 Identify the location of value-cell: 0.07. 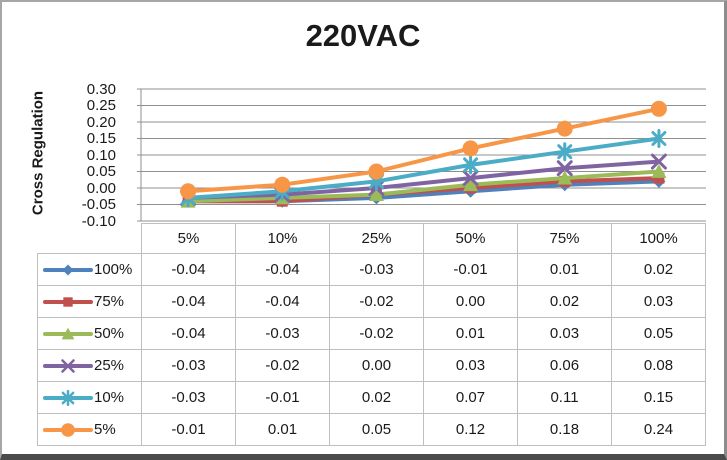
(470, 397).